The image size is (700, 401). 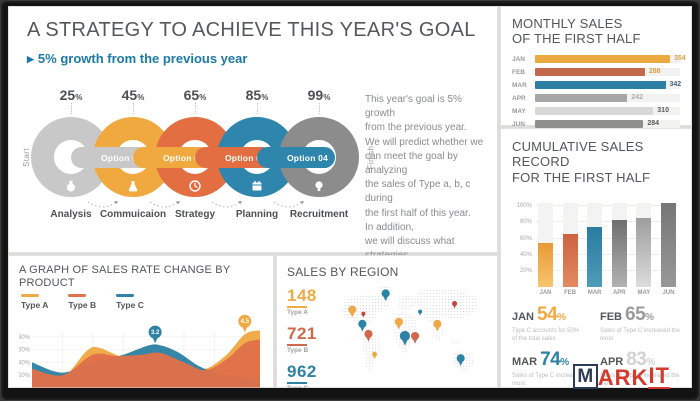 I want to click on legend-item: Type B, so click(x=82, y=301).